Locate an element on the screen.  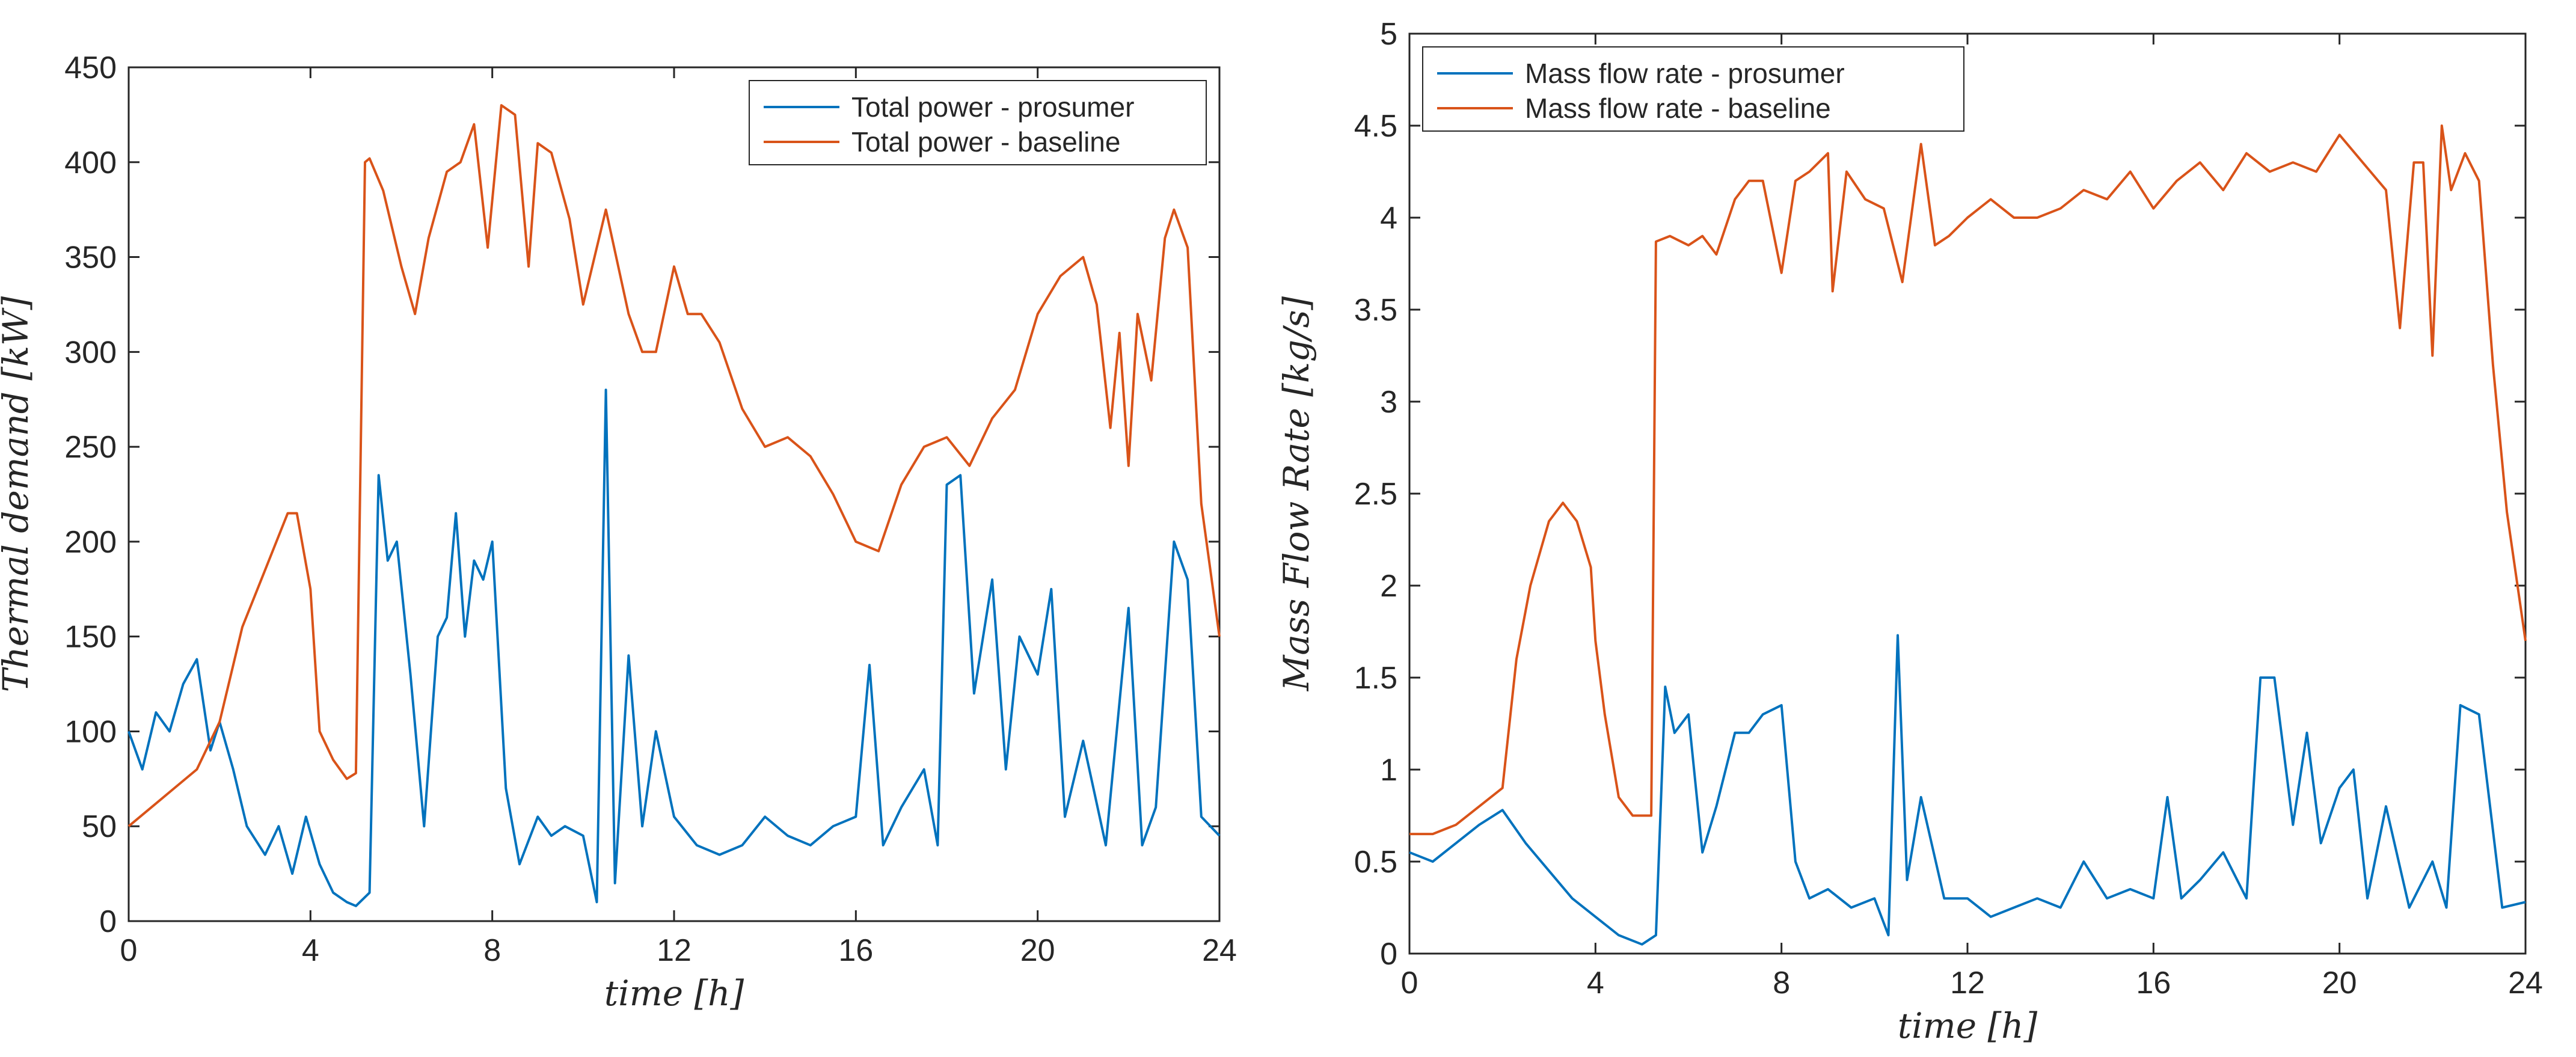
y-axis-label: Mass Flow Rate [kg/s] is located at coordinates (1296, 494).